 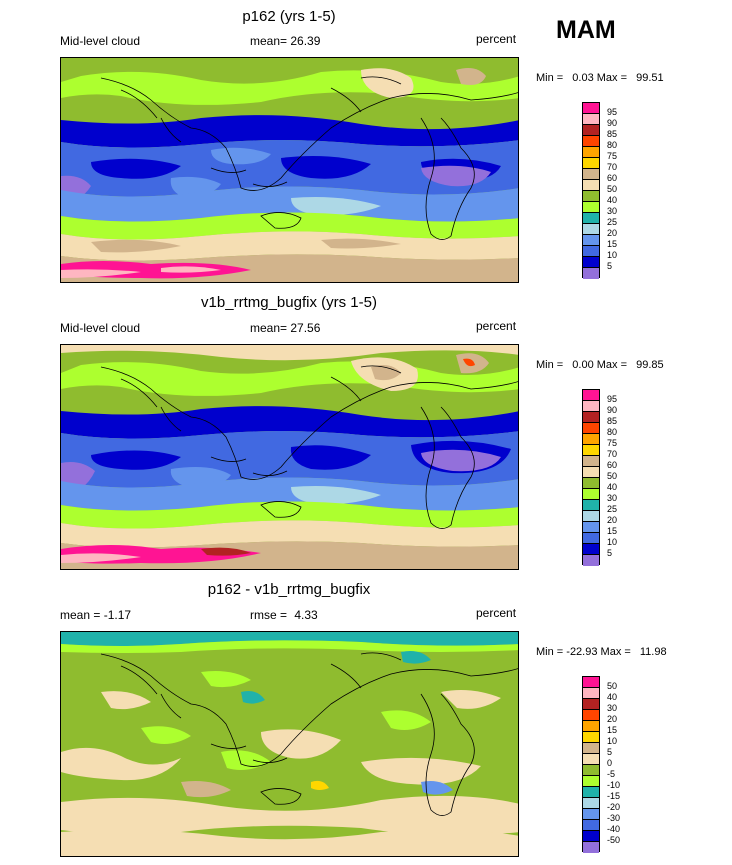 What do you see at coordinates (614, 796) in the screenshot?
I see `colorbar-level-label: -15` at bounding box center [614, 796].